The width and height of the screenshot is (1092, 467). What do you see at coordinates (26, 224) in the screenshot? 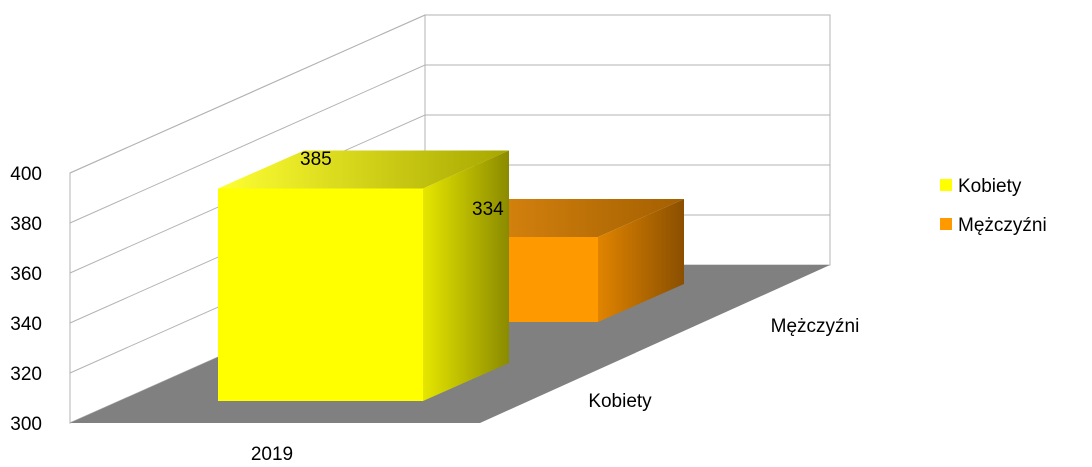
I see `y-tick-label: 380` at bounding box center [26, 224].